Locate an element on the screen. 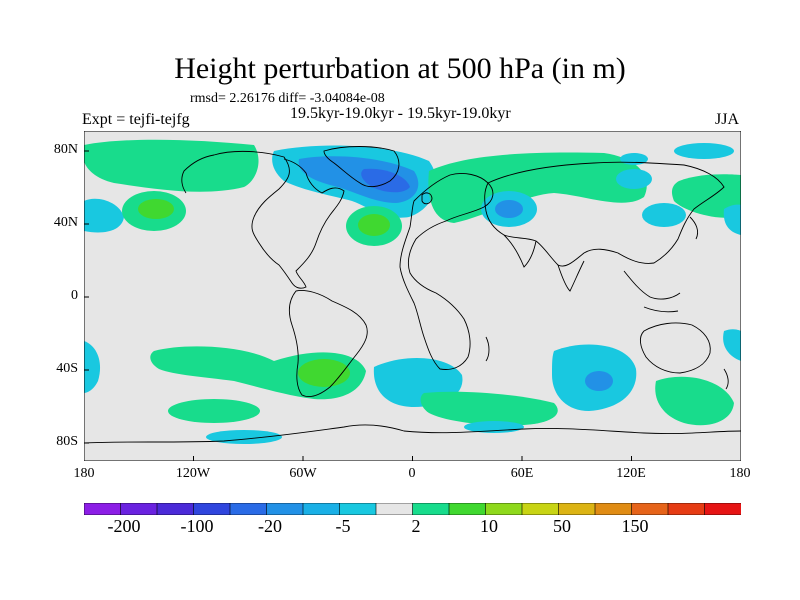 This screenshot has width=800, height=600. stats-text: rmsd= 2.26176 diff= -3.04084e-08 is located at coordinates (287, 98).